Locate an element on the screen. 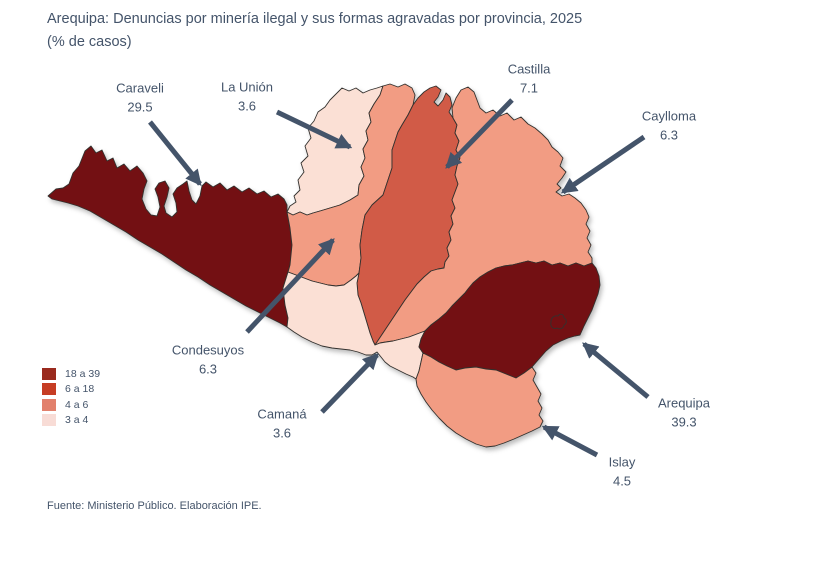  legend-label: 6 a 18 is located at coordinates (80, 389).